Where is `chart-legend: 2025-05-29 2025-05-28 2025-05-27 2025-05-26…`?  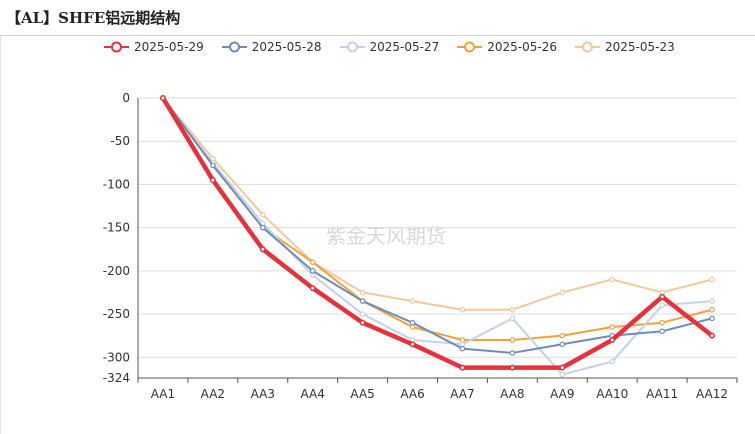
chart-legend: 2025-05-29 2025-05-28 2025-05-27 2025-05-26… is located at coordinates (389, 47).